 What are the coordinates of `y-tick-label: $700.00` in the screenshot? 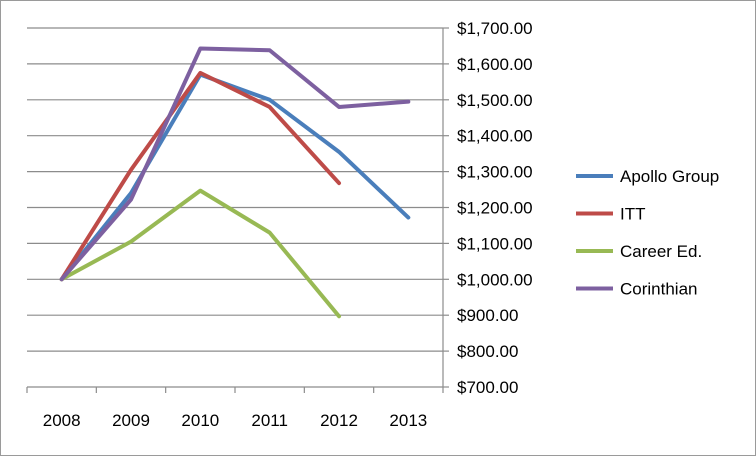 It's located at (487, 387).